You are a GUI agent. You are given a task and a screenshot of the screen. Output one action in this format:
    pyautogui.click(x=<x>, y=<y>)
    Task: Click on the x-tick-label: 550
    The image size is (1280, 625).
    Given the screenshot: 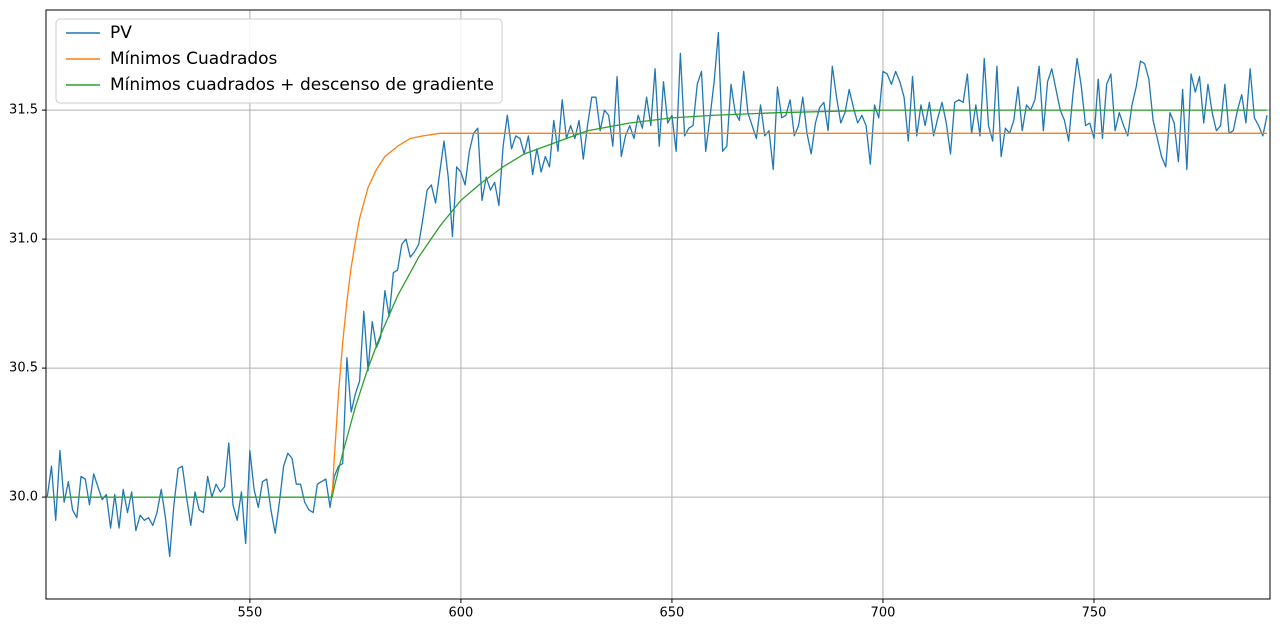 What is the action you would take?
    pyautogui.click(x=249, y=613)
    